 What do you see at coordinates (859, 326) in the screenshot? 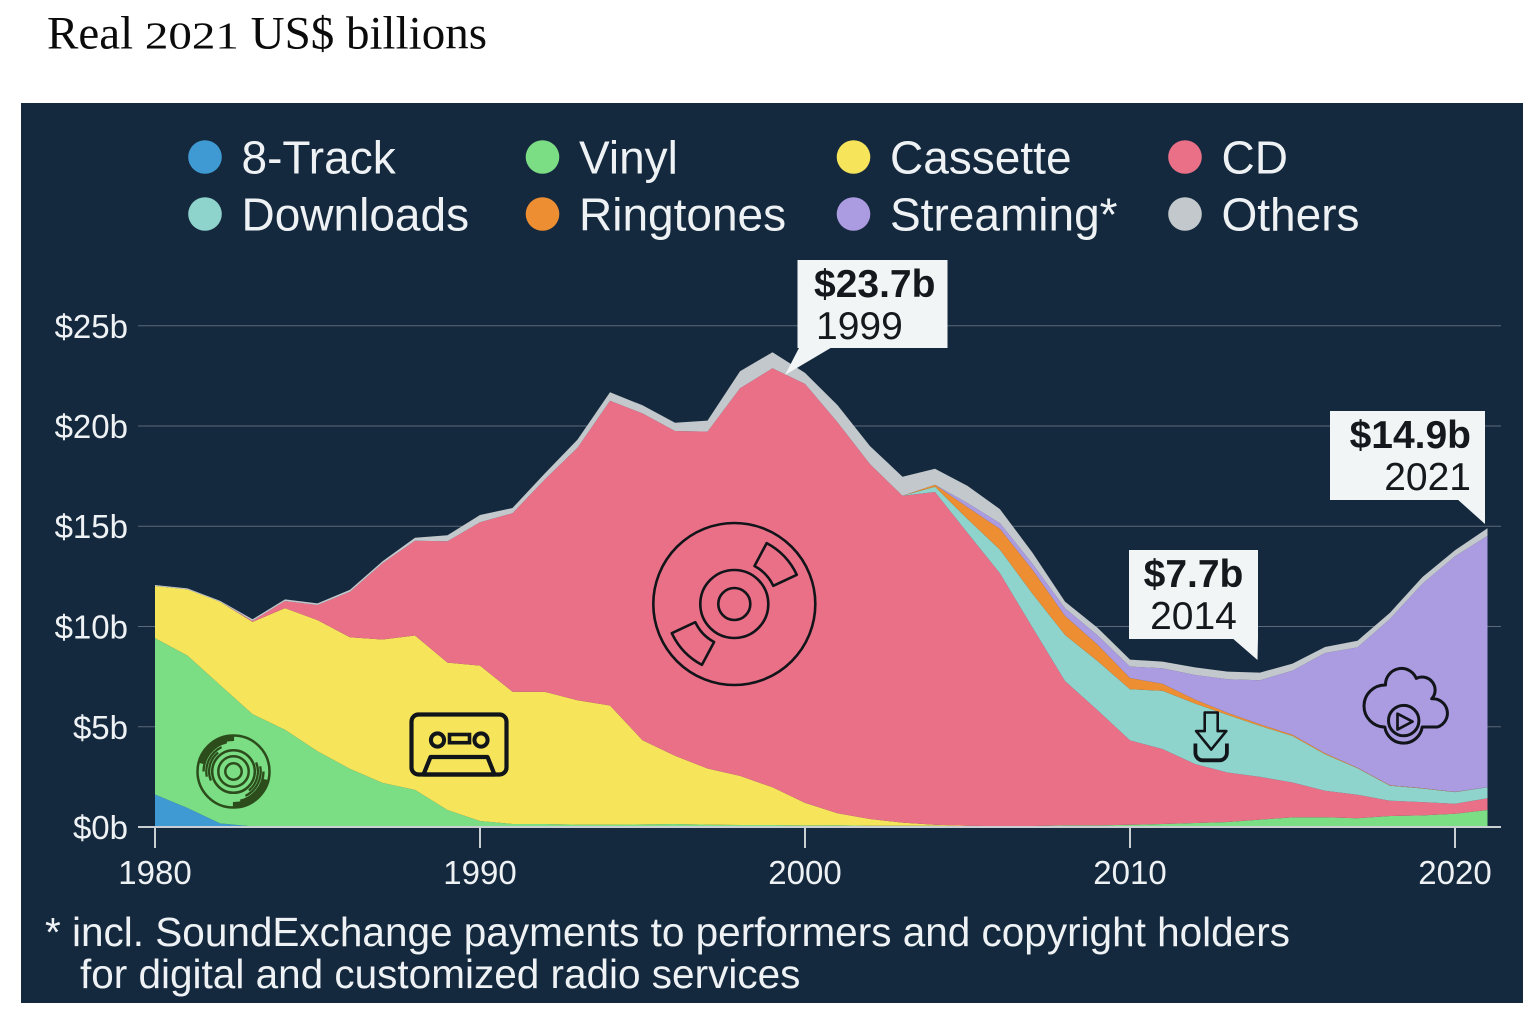
I see `svg-text: 1999` at bounding box center [859, 326].